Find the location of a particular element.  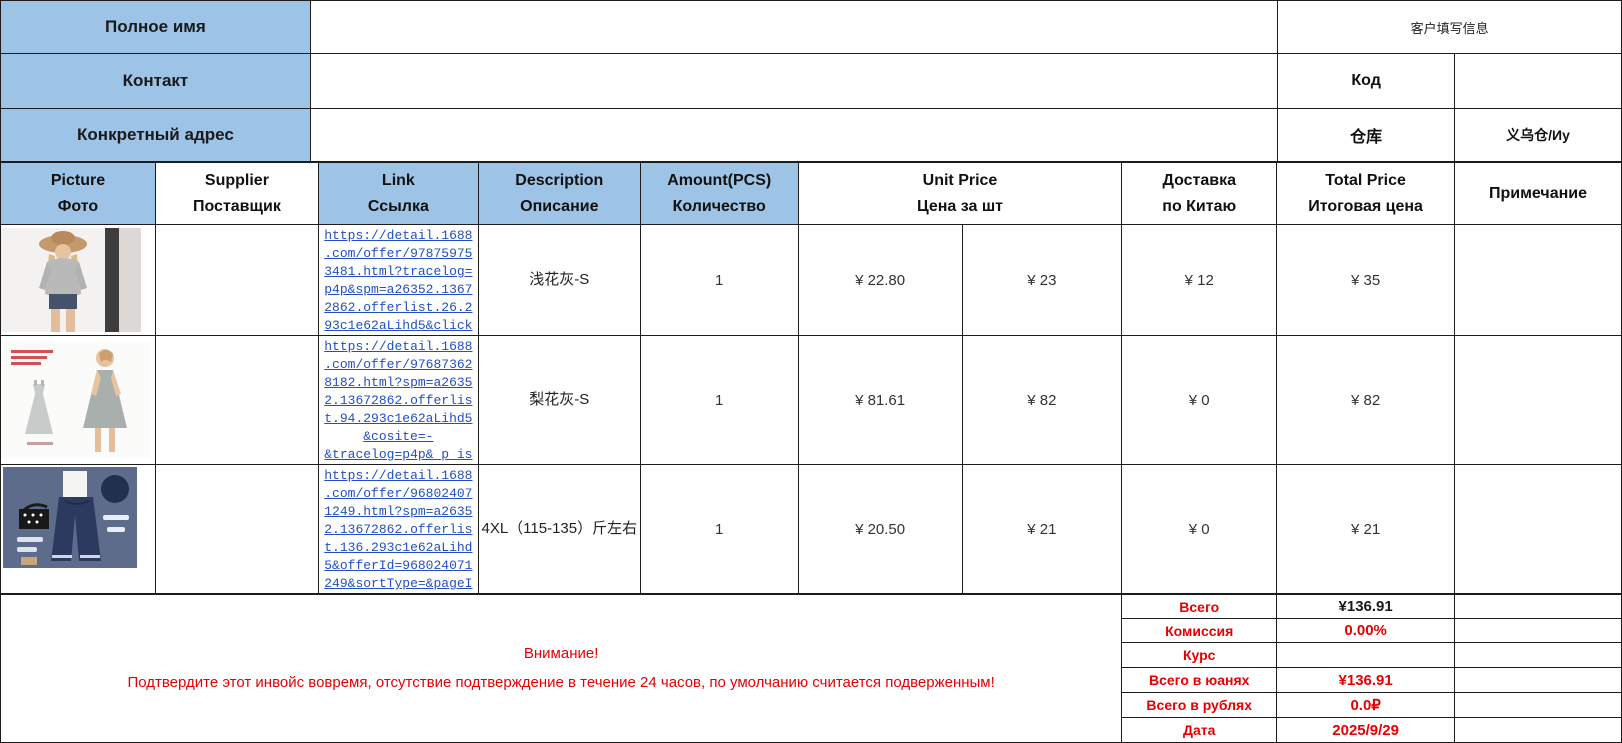

warehouse-value: 义乌仓/Иу is located at coordinates (1538, 135).